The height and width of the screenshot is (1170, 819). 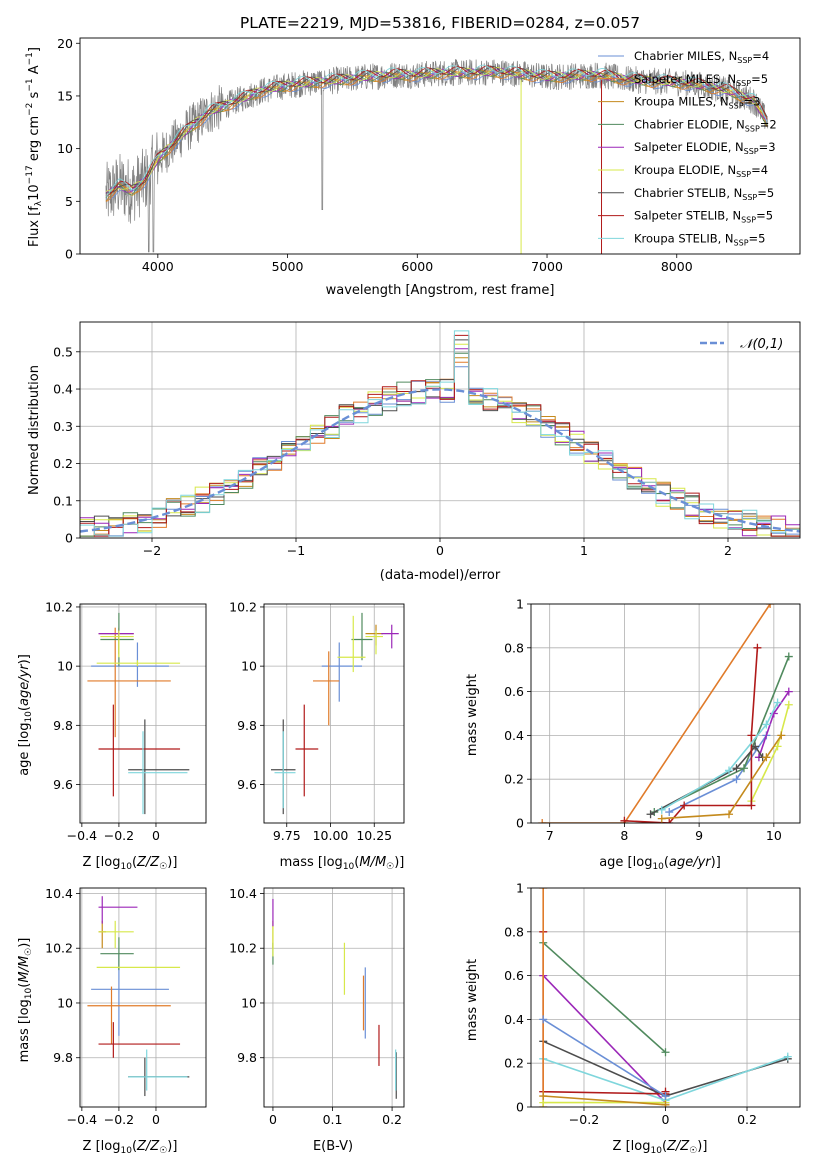 I want to click on massweight-vs-age-xtick-label: 9, so click(x=699, y=835).